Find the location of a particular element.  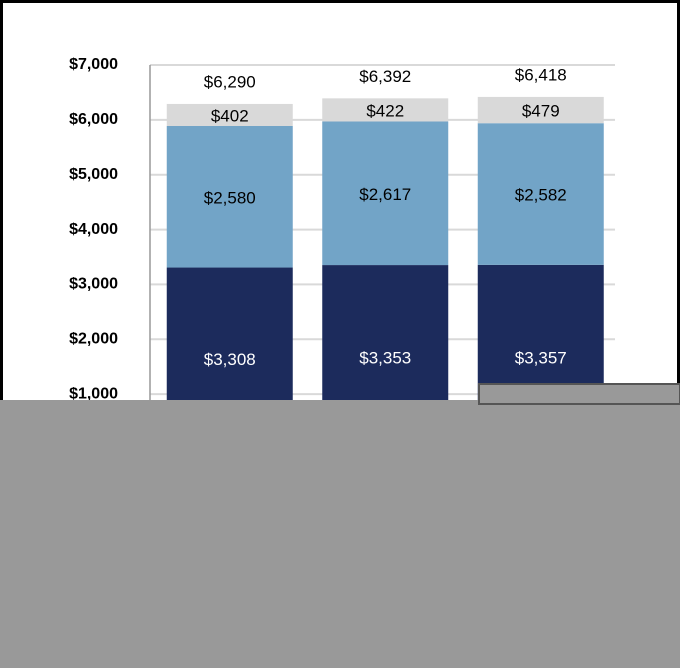

total-label: $6,392 is located at coordinates (385, 76).